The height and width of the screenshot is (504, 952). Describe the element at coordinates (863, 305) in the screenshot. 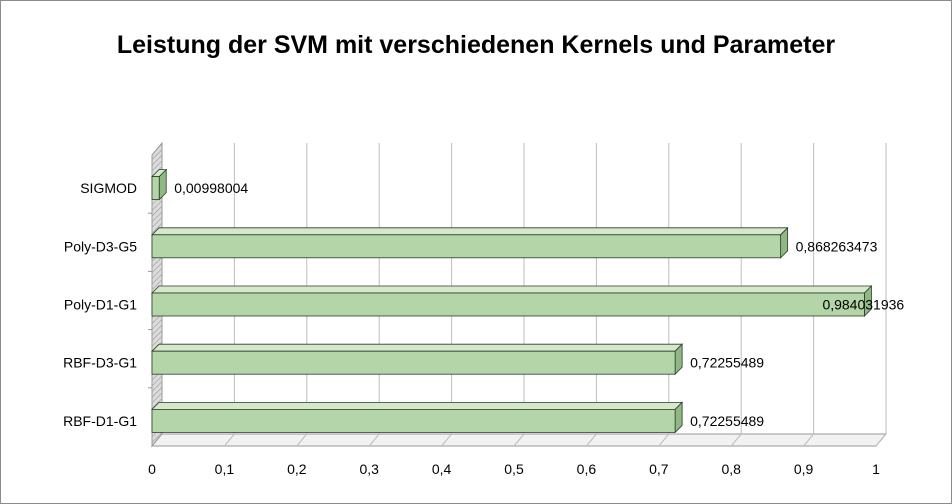

I see `data-label: 0,984031936` at that location.